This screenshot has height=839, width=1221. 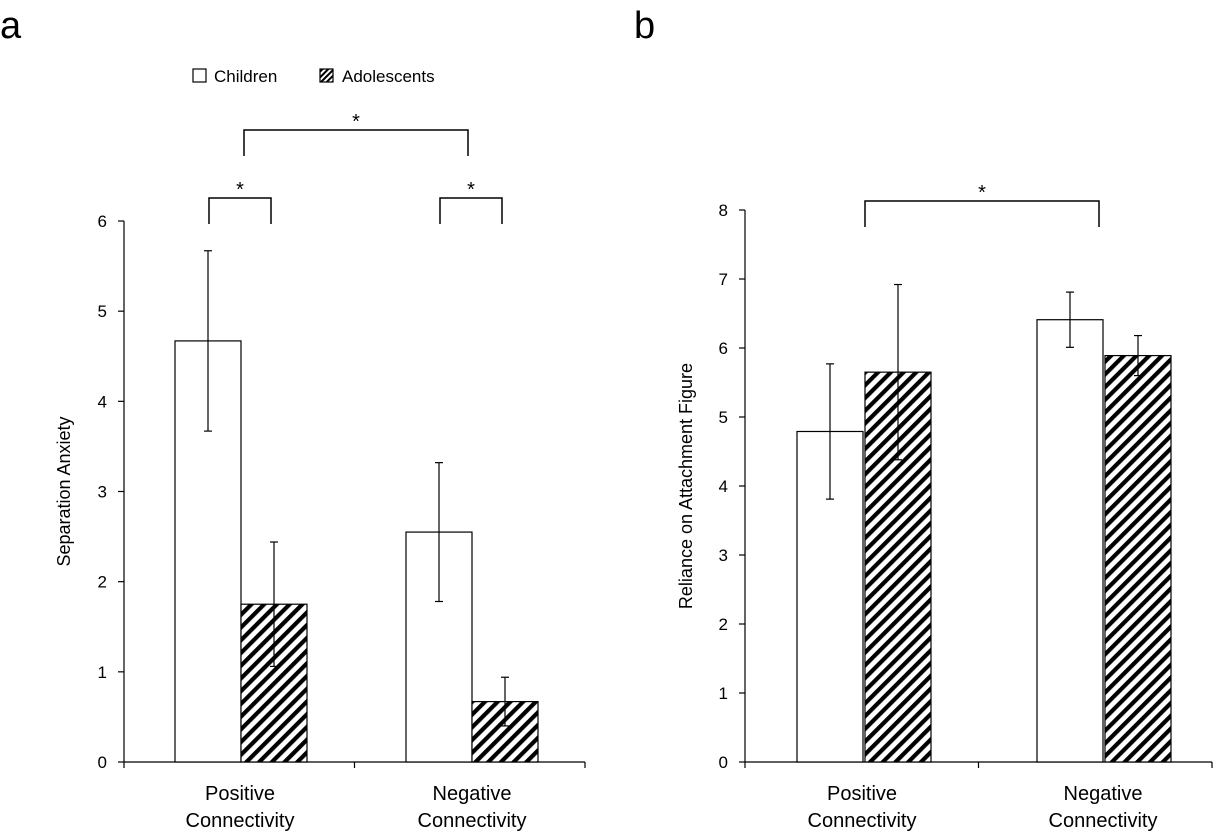 What do you see at coordinates (723, 210) in the screenshot?
I see `y-tick-label: 8` at bounding box center [723, 210].